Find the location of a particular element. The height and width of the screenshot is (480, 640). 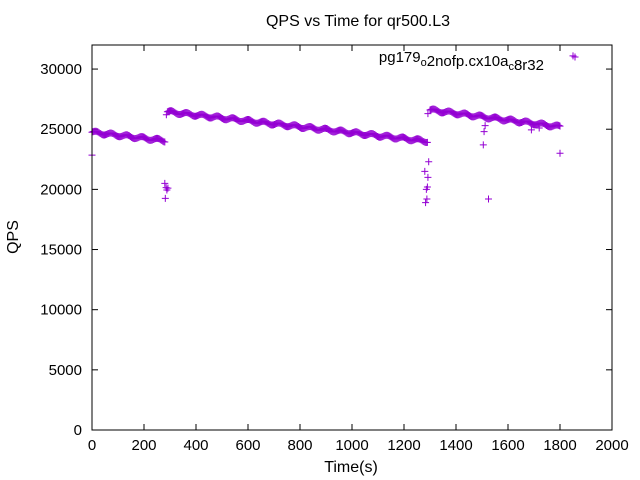

legend: pg179o2nofp.cx10ac8r32 is located at coordinates (479, 61).